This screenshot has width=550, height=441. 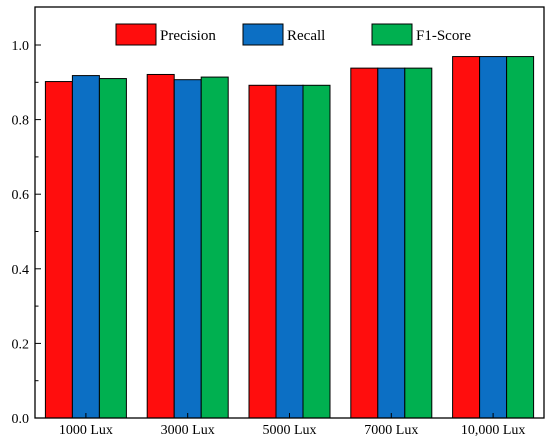 I want to click on legend-label-recall: Recall, so click(x=306, y=36).